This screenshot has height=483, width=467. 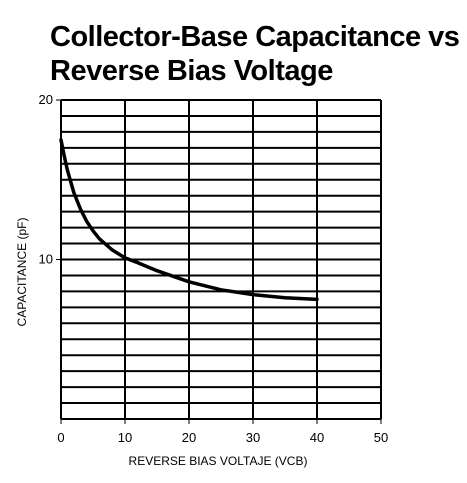 What do you see at coordinates (191, 71) in the screenshot?
I see `chart-title-line-2: Reverse Bias Voltage` at bounding box center [191, 71].